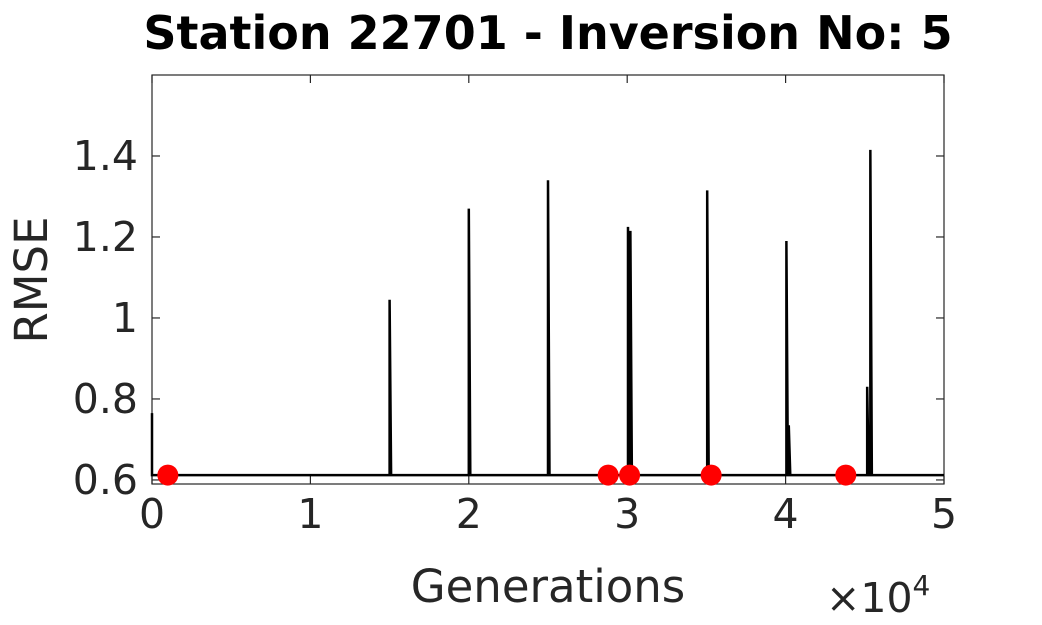 The width and height of the screenshot is (1042, 625). What do you see at coordinates (152, 514) in the screenshot?
I see `x-tick-label: 0` at bounding box center [152, 514].